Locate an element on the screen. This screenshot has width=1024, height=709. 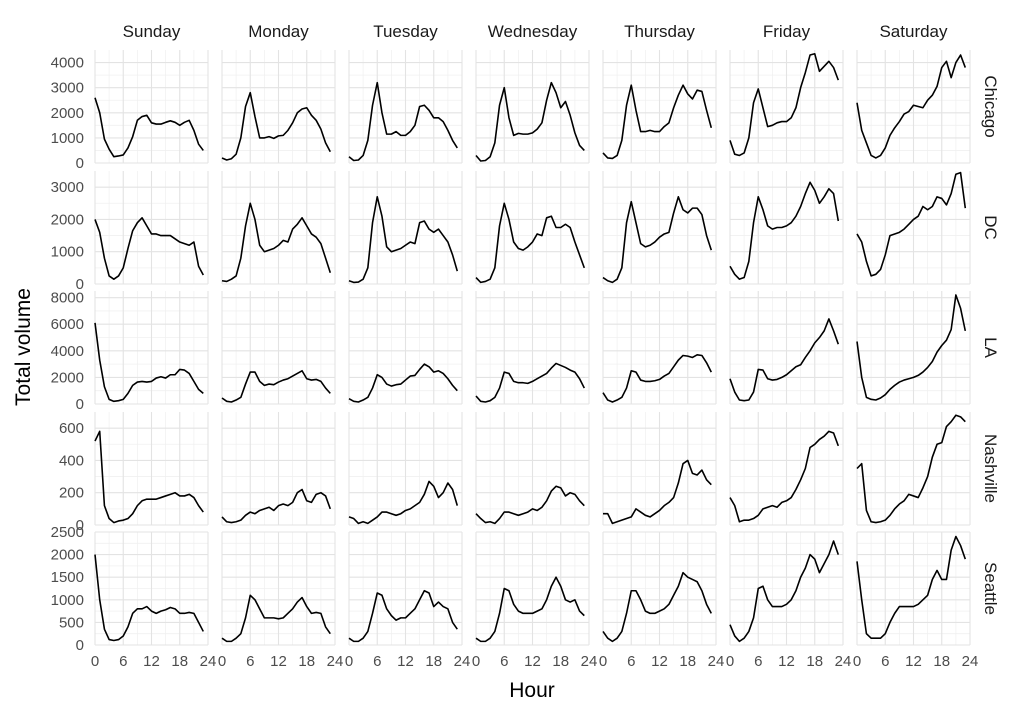
column-strip-friday: Friday is located at coordinates (787, 31).